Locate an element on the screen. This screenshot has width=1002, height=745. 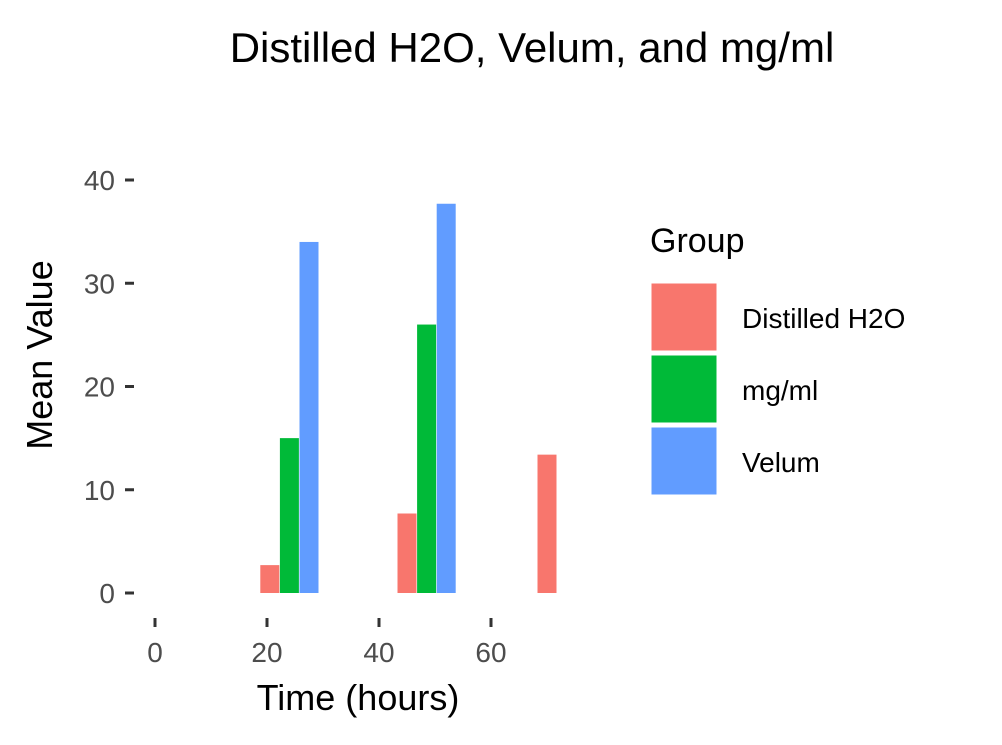
legend-label: Velum is located at coordinates (781, 462).